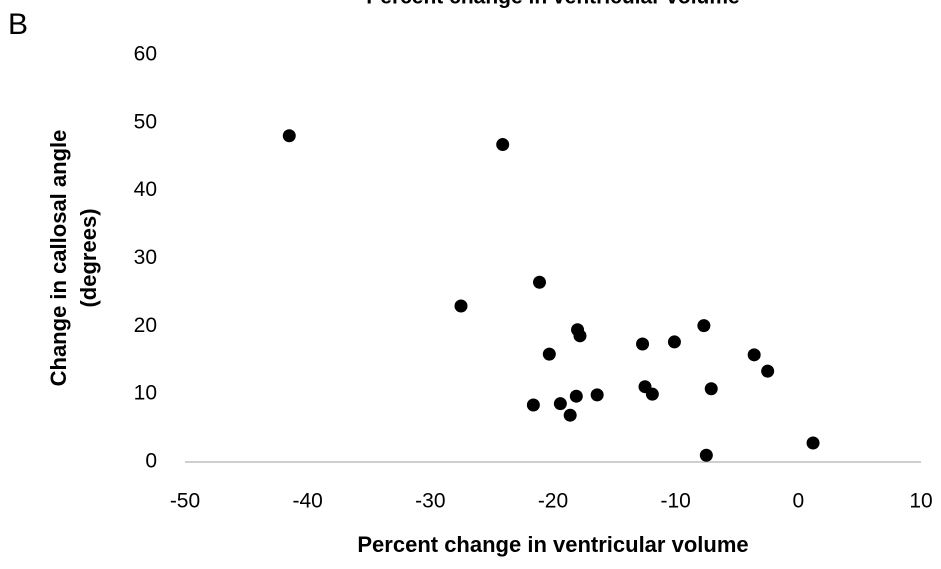 The width and height of the screenshot is (941, 569). I want to click on x-tick-label: 0, so click(798, 501).